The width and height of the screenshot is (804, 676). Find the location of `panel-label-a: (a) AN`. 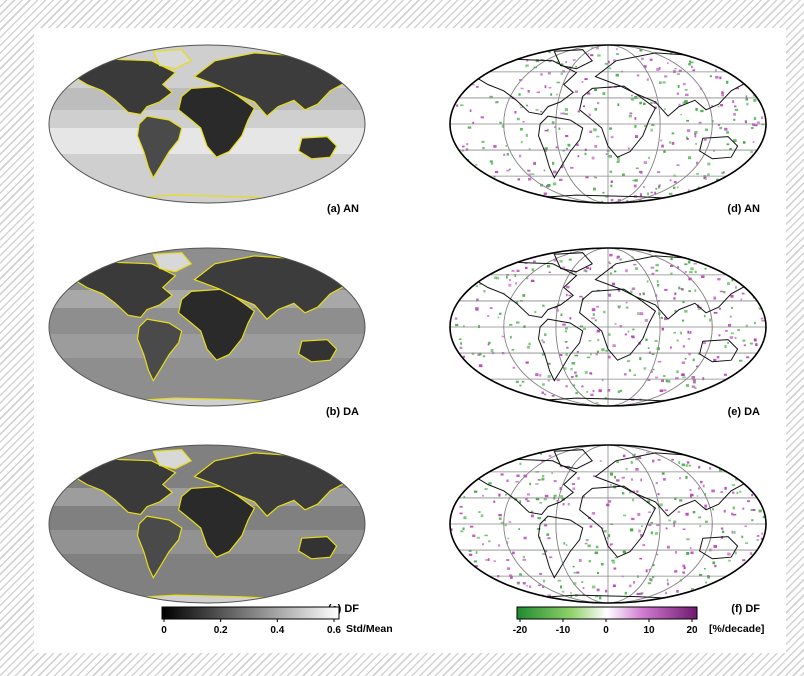

panel-label-a: (a) AN is located at coordinates (343, 209).